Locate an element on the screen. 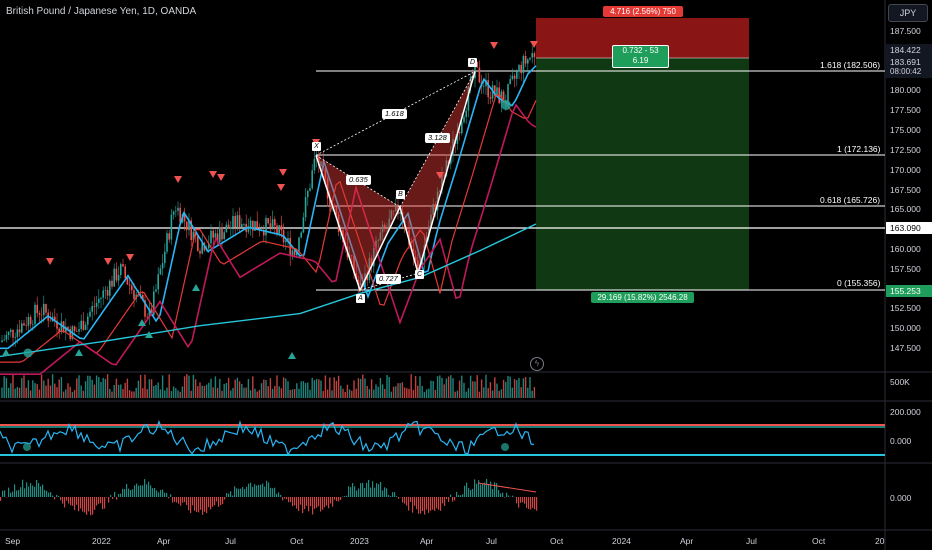  profit-zone is located at coordinates (642, 174).